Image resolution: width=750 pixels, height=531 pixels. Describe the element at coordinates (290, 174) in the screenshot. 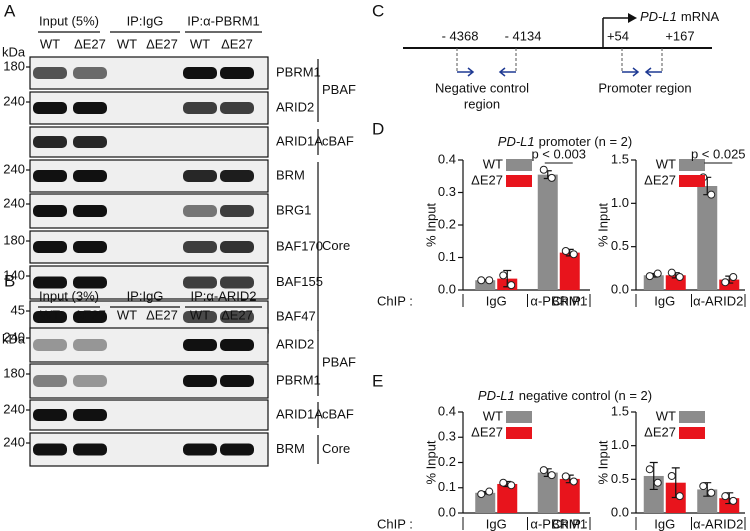

I see `protein-label: BRM` at that location.